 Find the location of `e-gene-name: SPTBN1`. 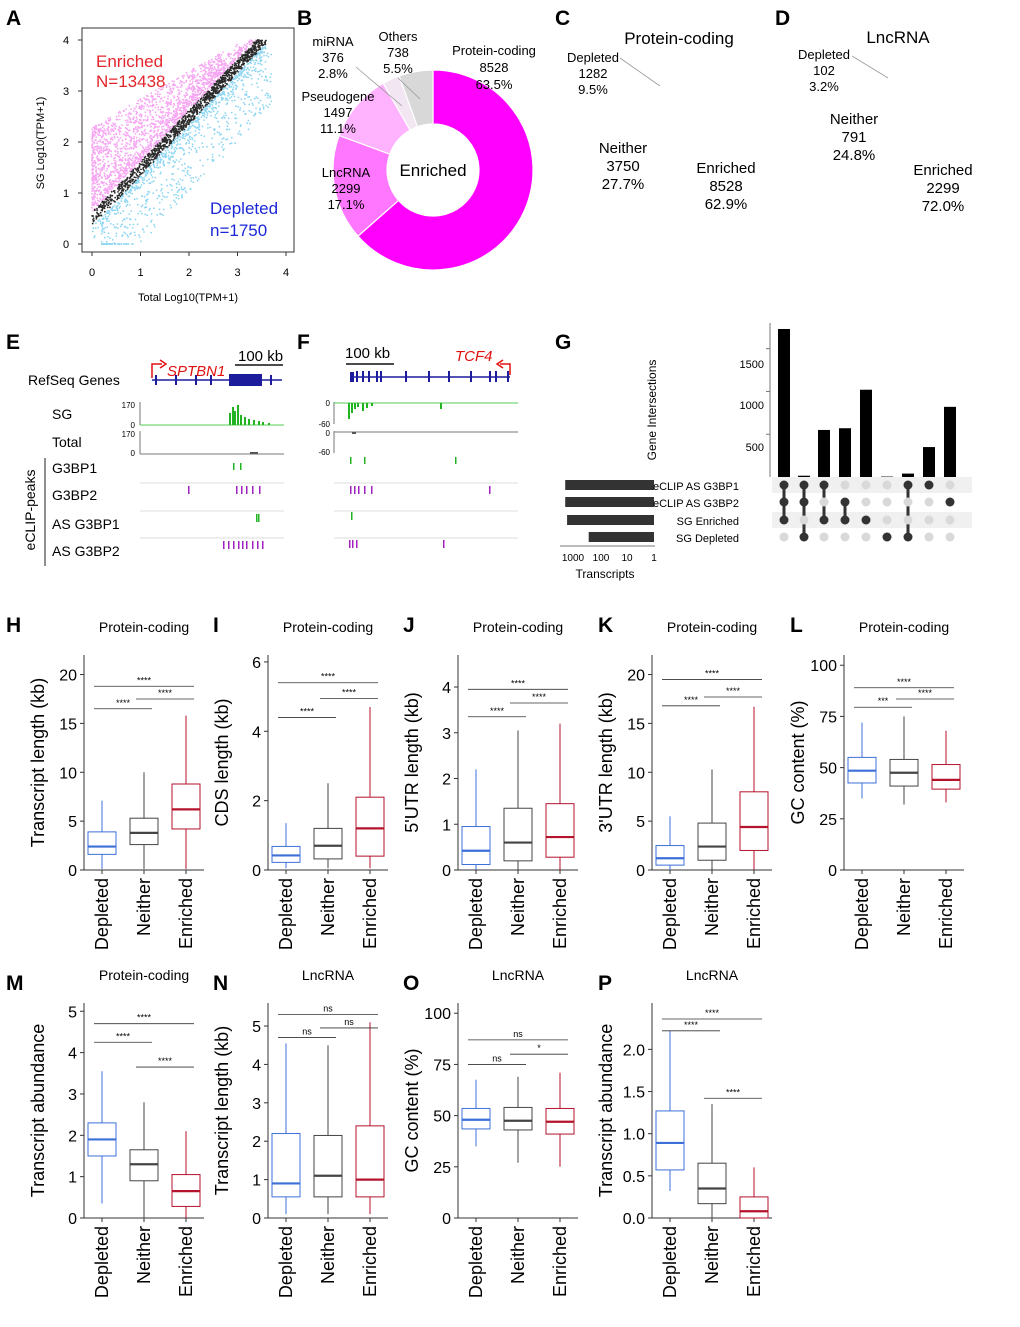

e-gene-name: SPTBN1 is located at coordinates (196, 371).